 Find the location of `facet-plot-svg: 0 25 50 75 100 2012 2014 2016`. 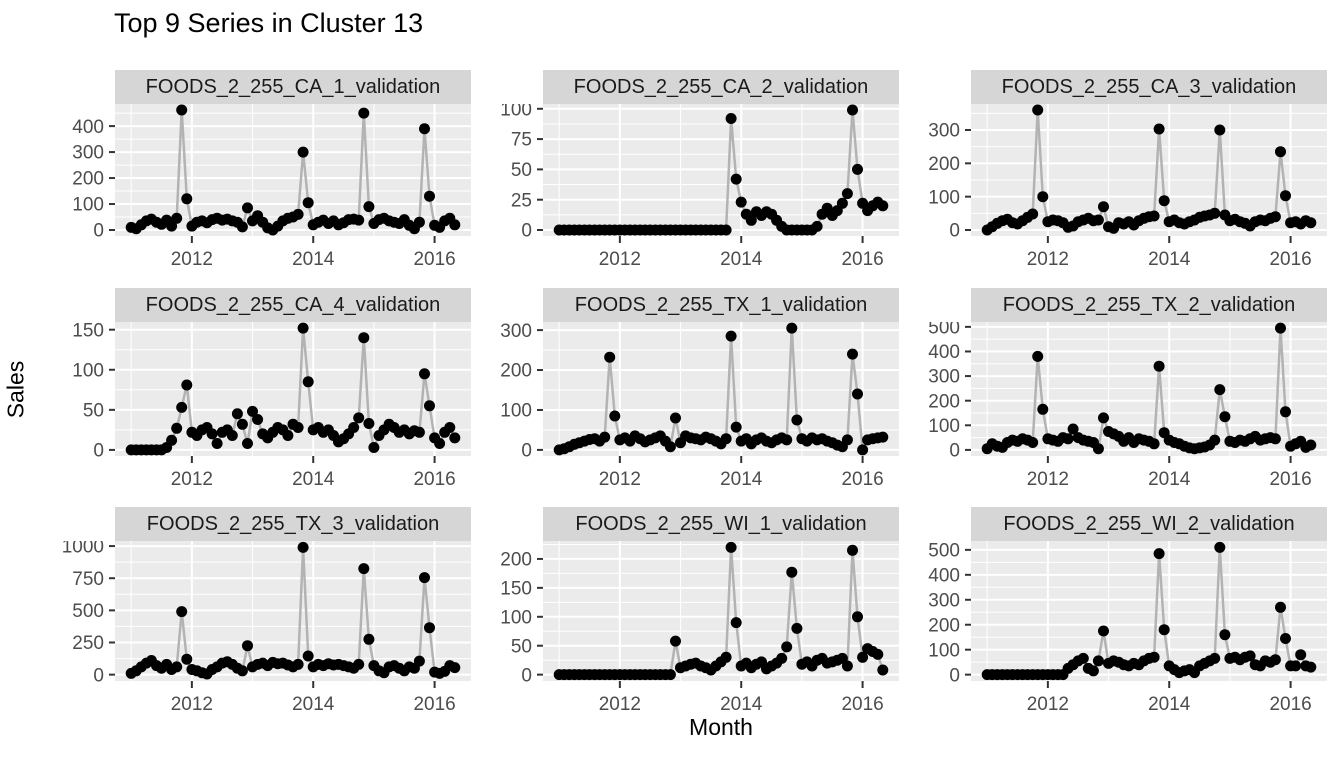

facet-plot-svg: 0 25 50 75 100 2012 2014 2016 is located at coordinates (699, 187).